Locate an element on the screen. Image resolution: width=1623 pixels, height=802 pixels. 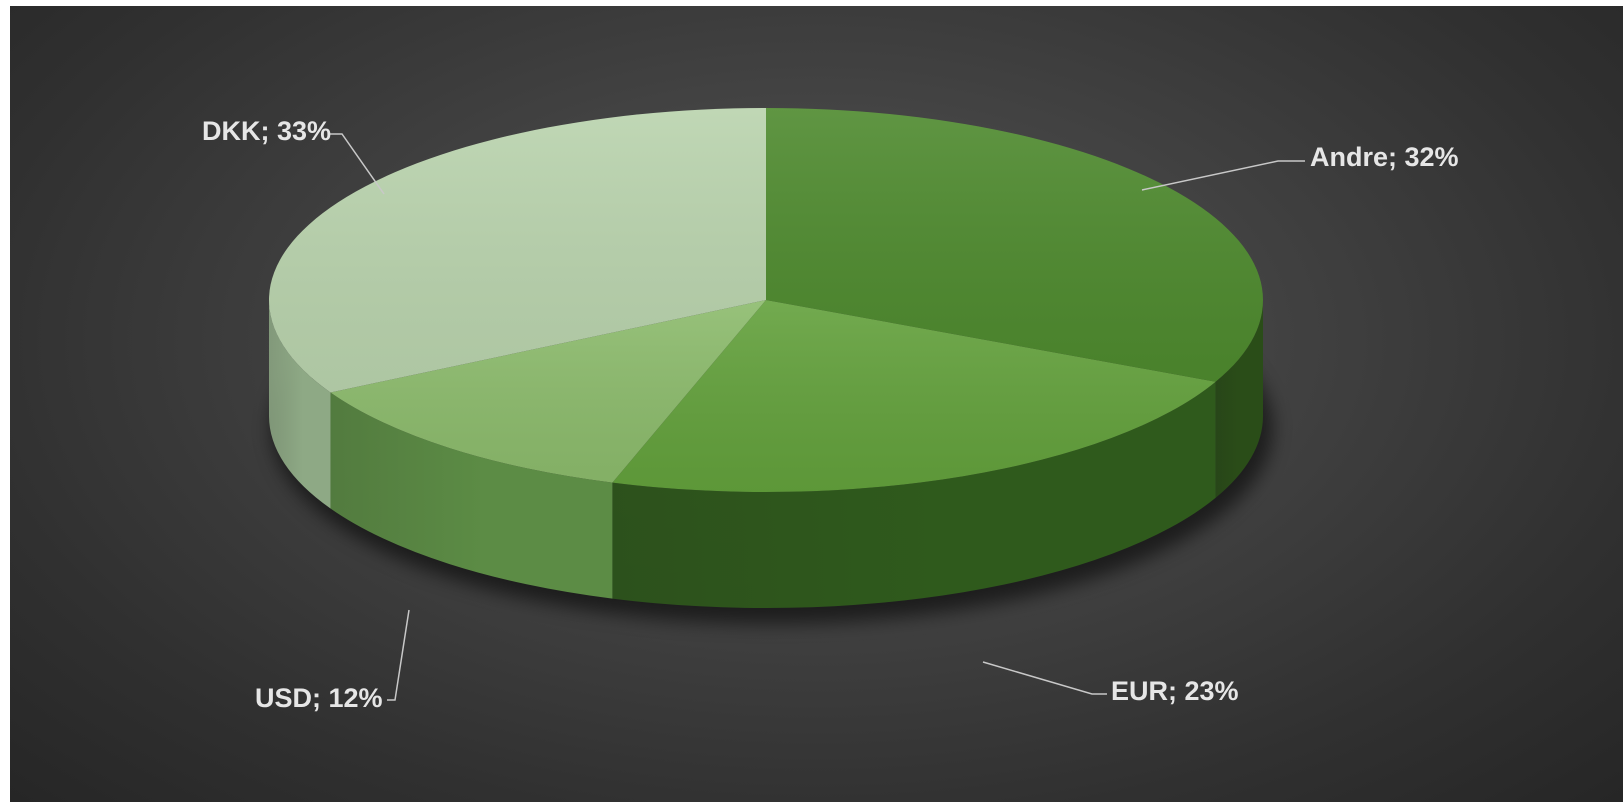
pie-side-dkk is located at coordinates (300, 404).